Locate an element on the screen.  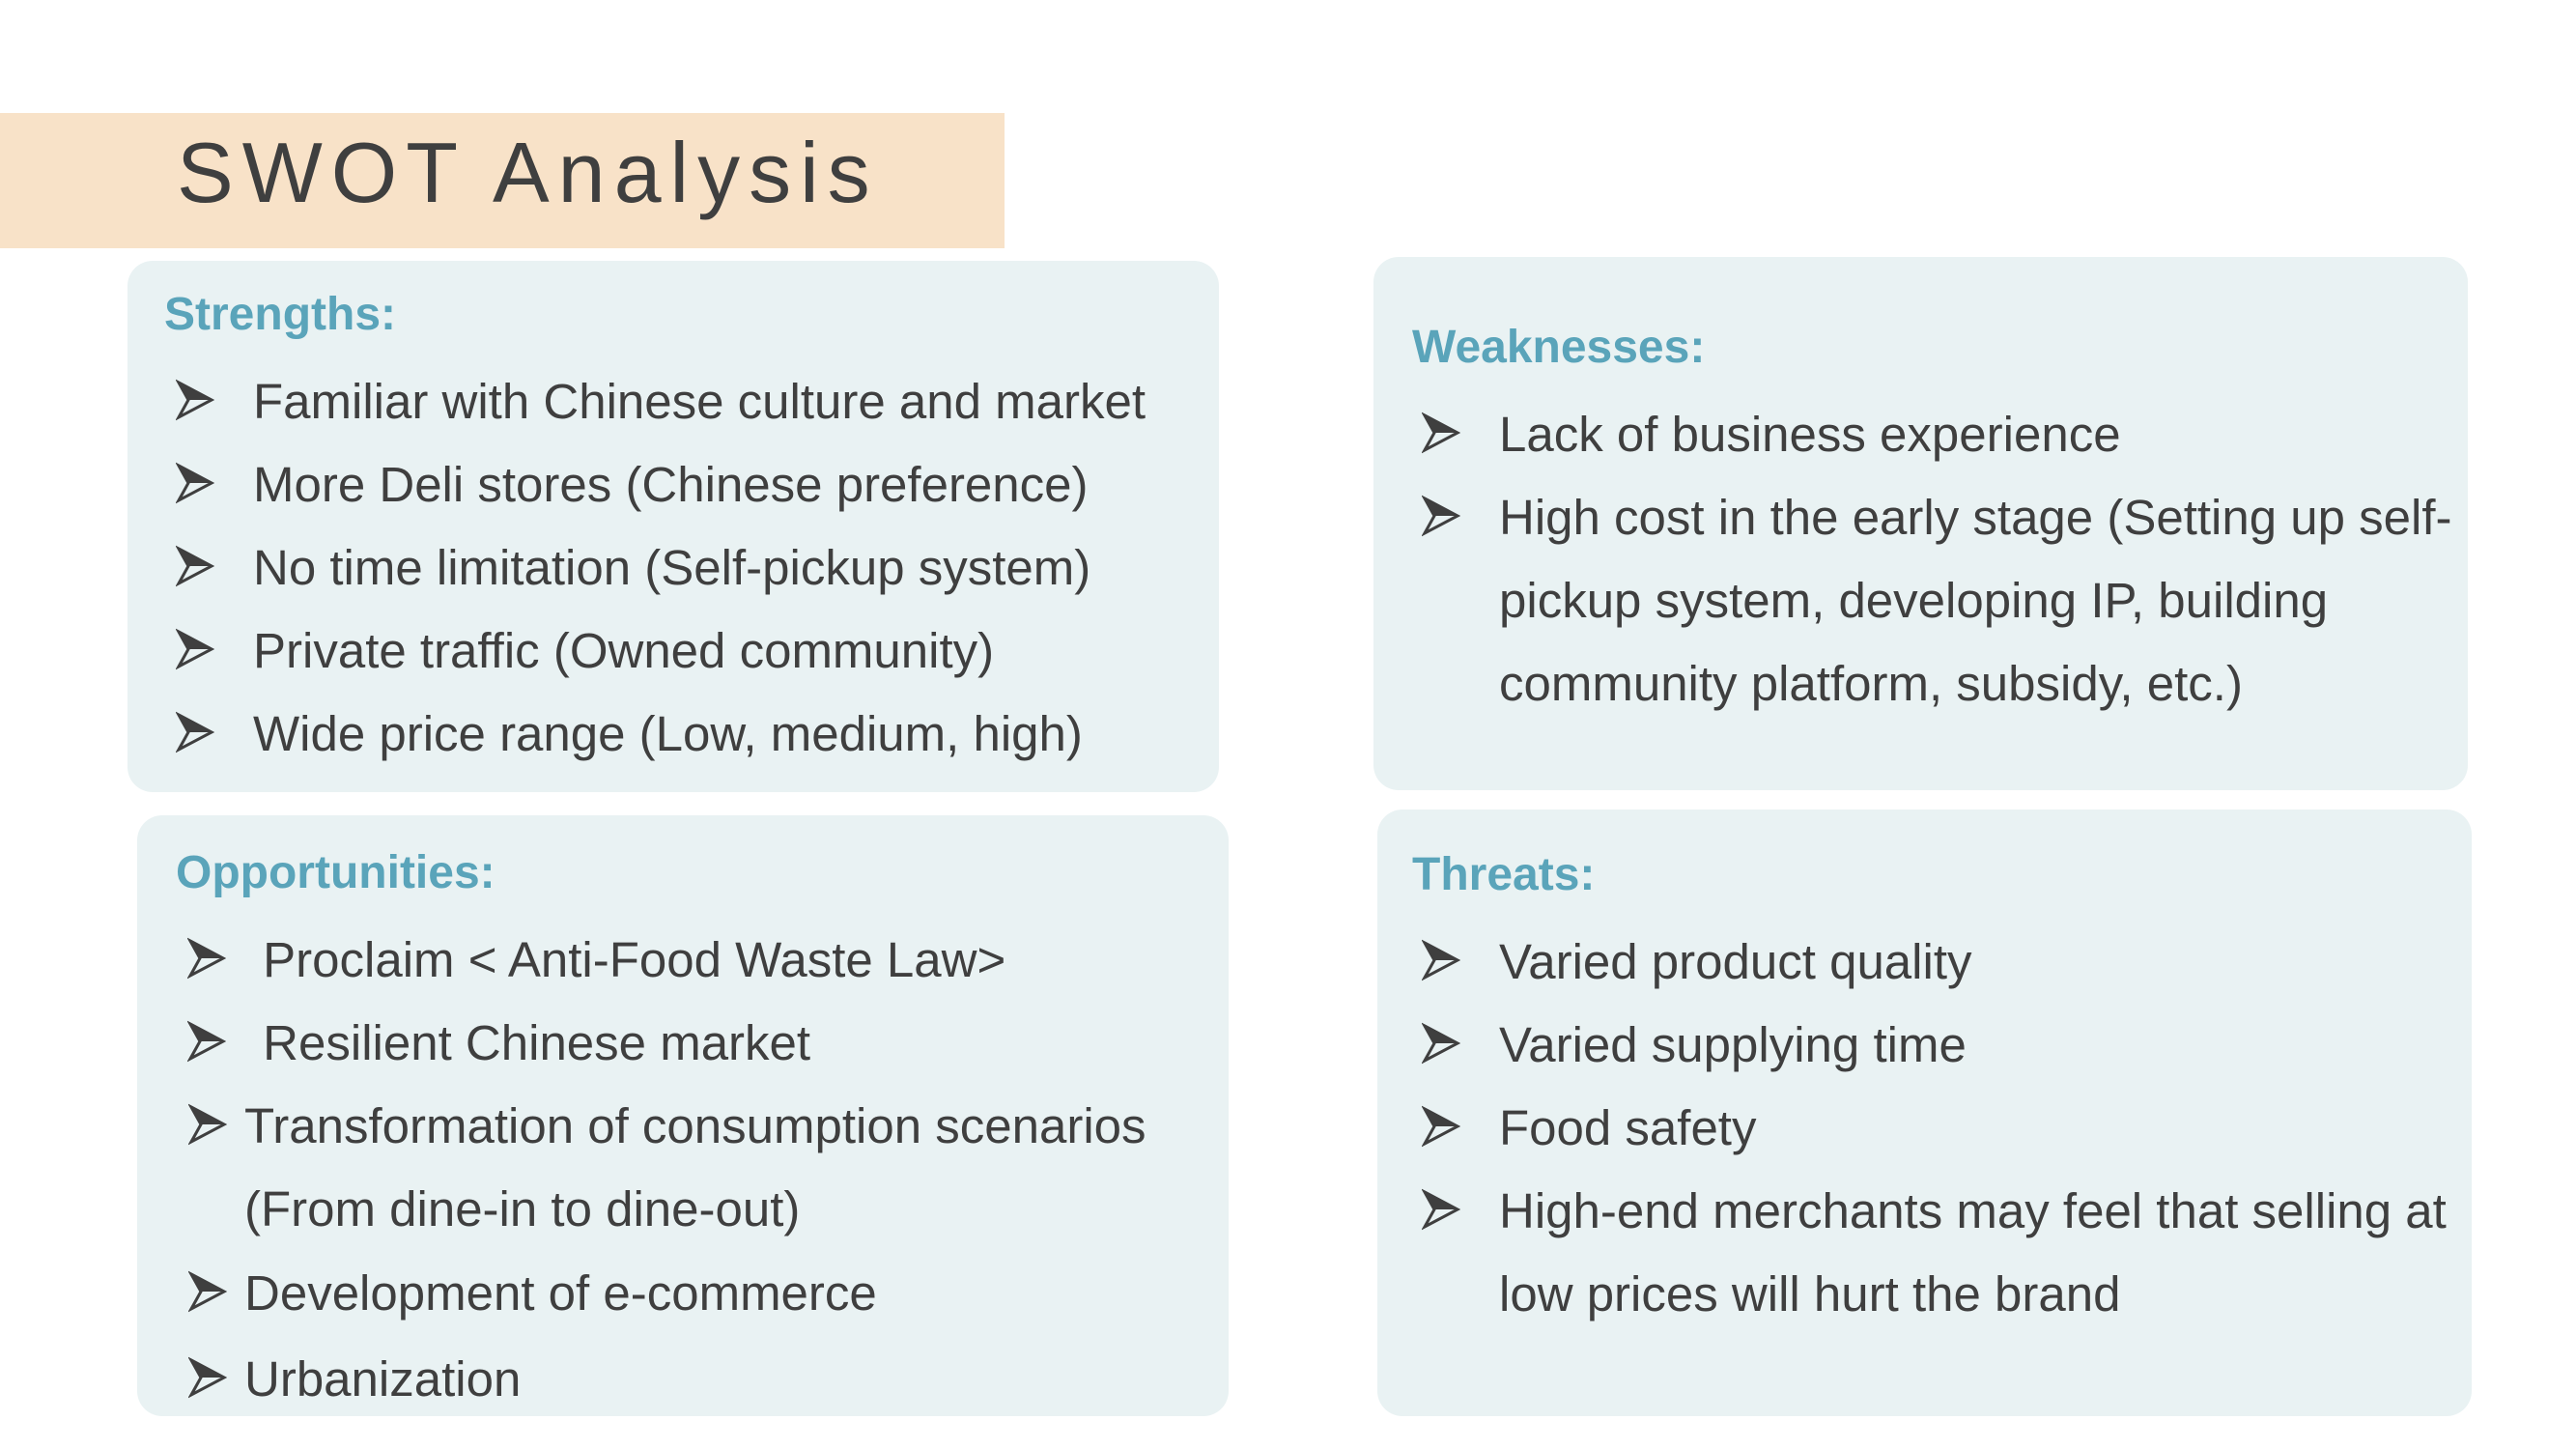
weaknesses-item: Lack of business experience is located at coordinates (1771, 434).